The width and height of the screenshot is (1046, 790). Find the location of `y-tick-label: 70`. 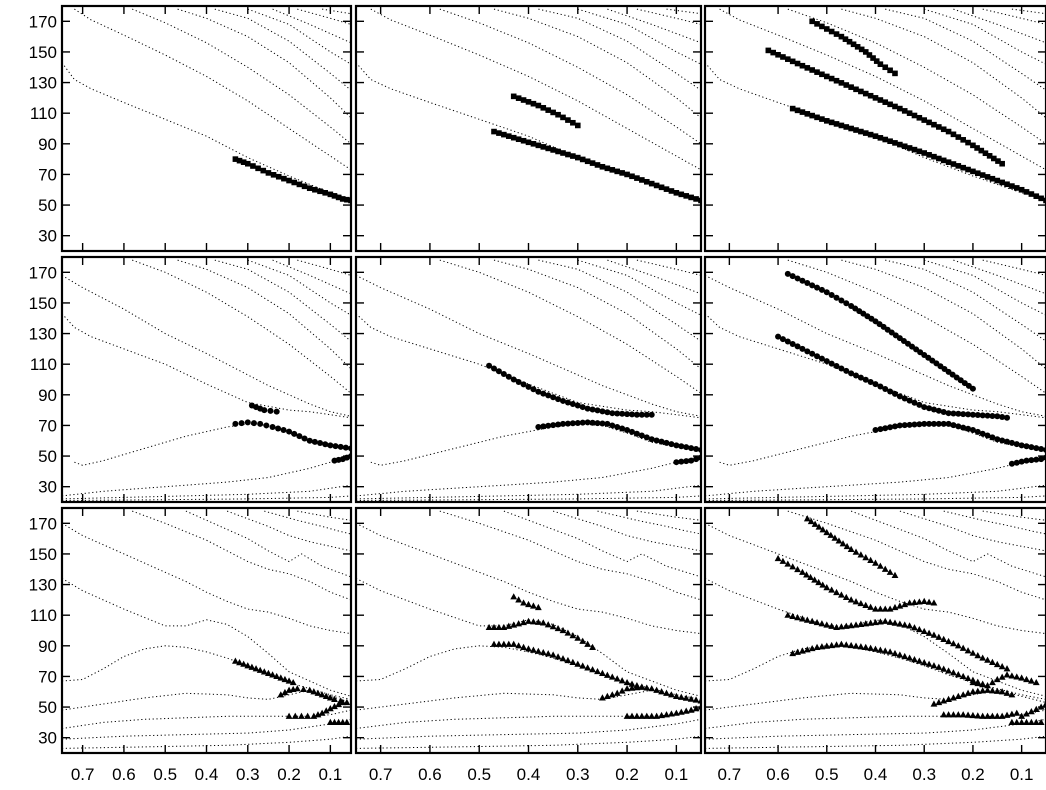

y-tick-label: 70 is located at coordinates (47, 425).